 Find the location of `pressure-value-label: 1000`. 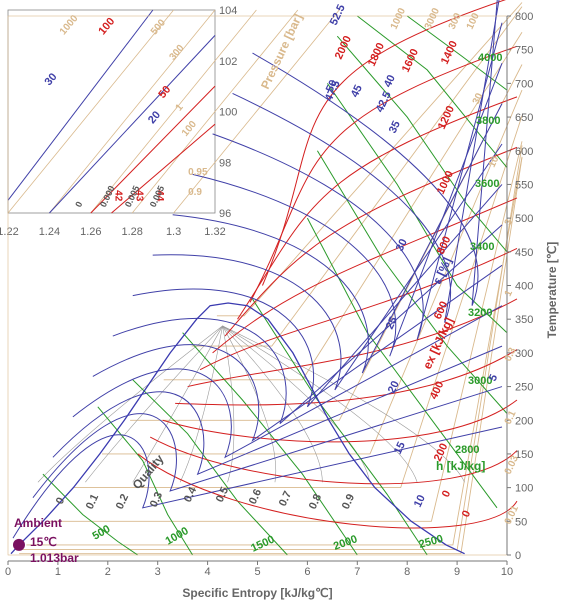

pressure-value-label: 1000 is located at coordinates (399, 18).